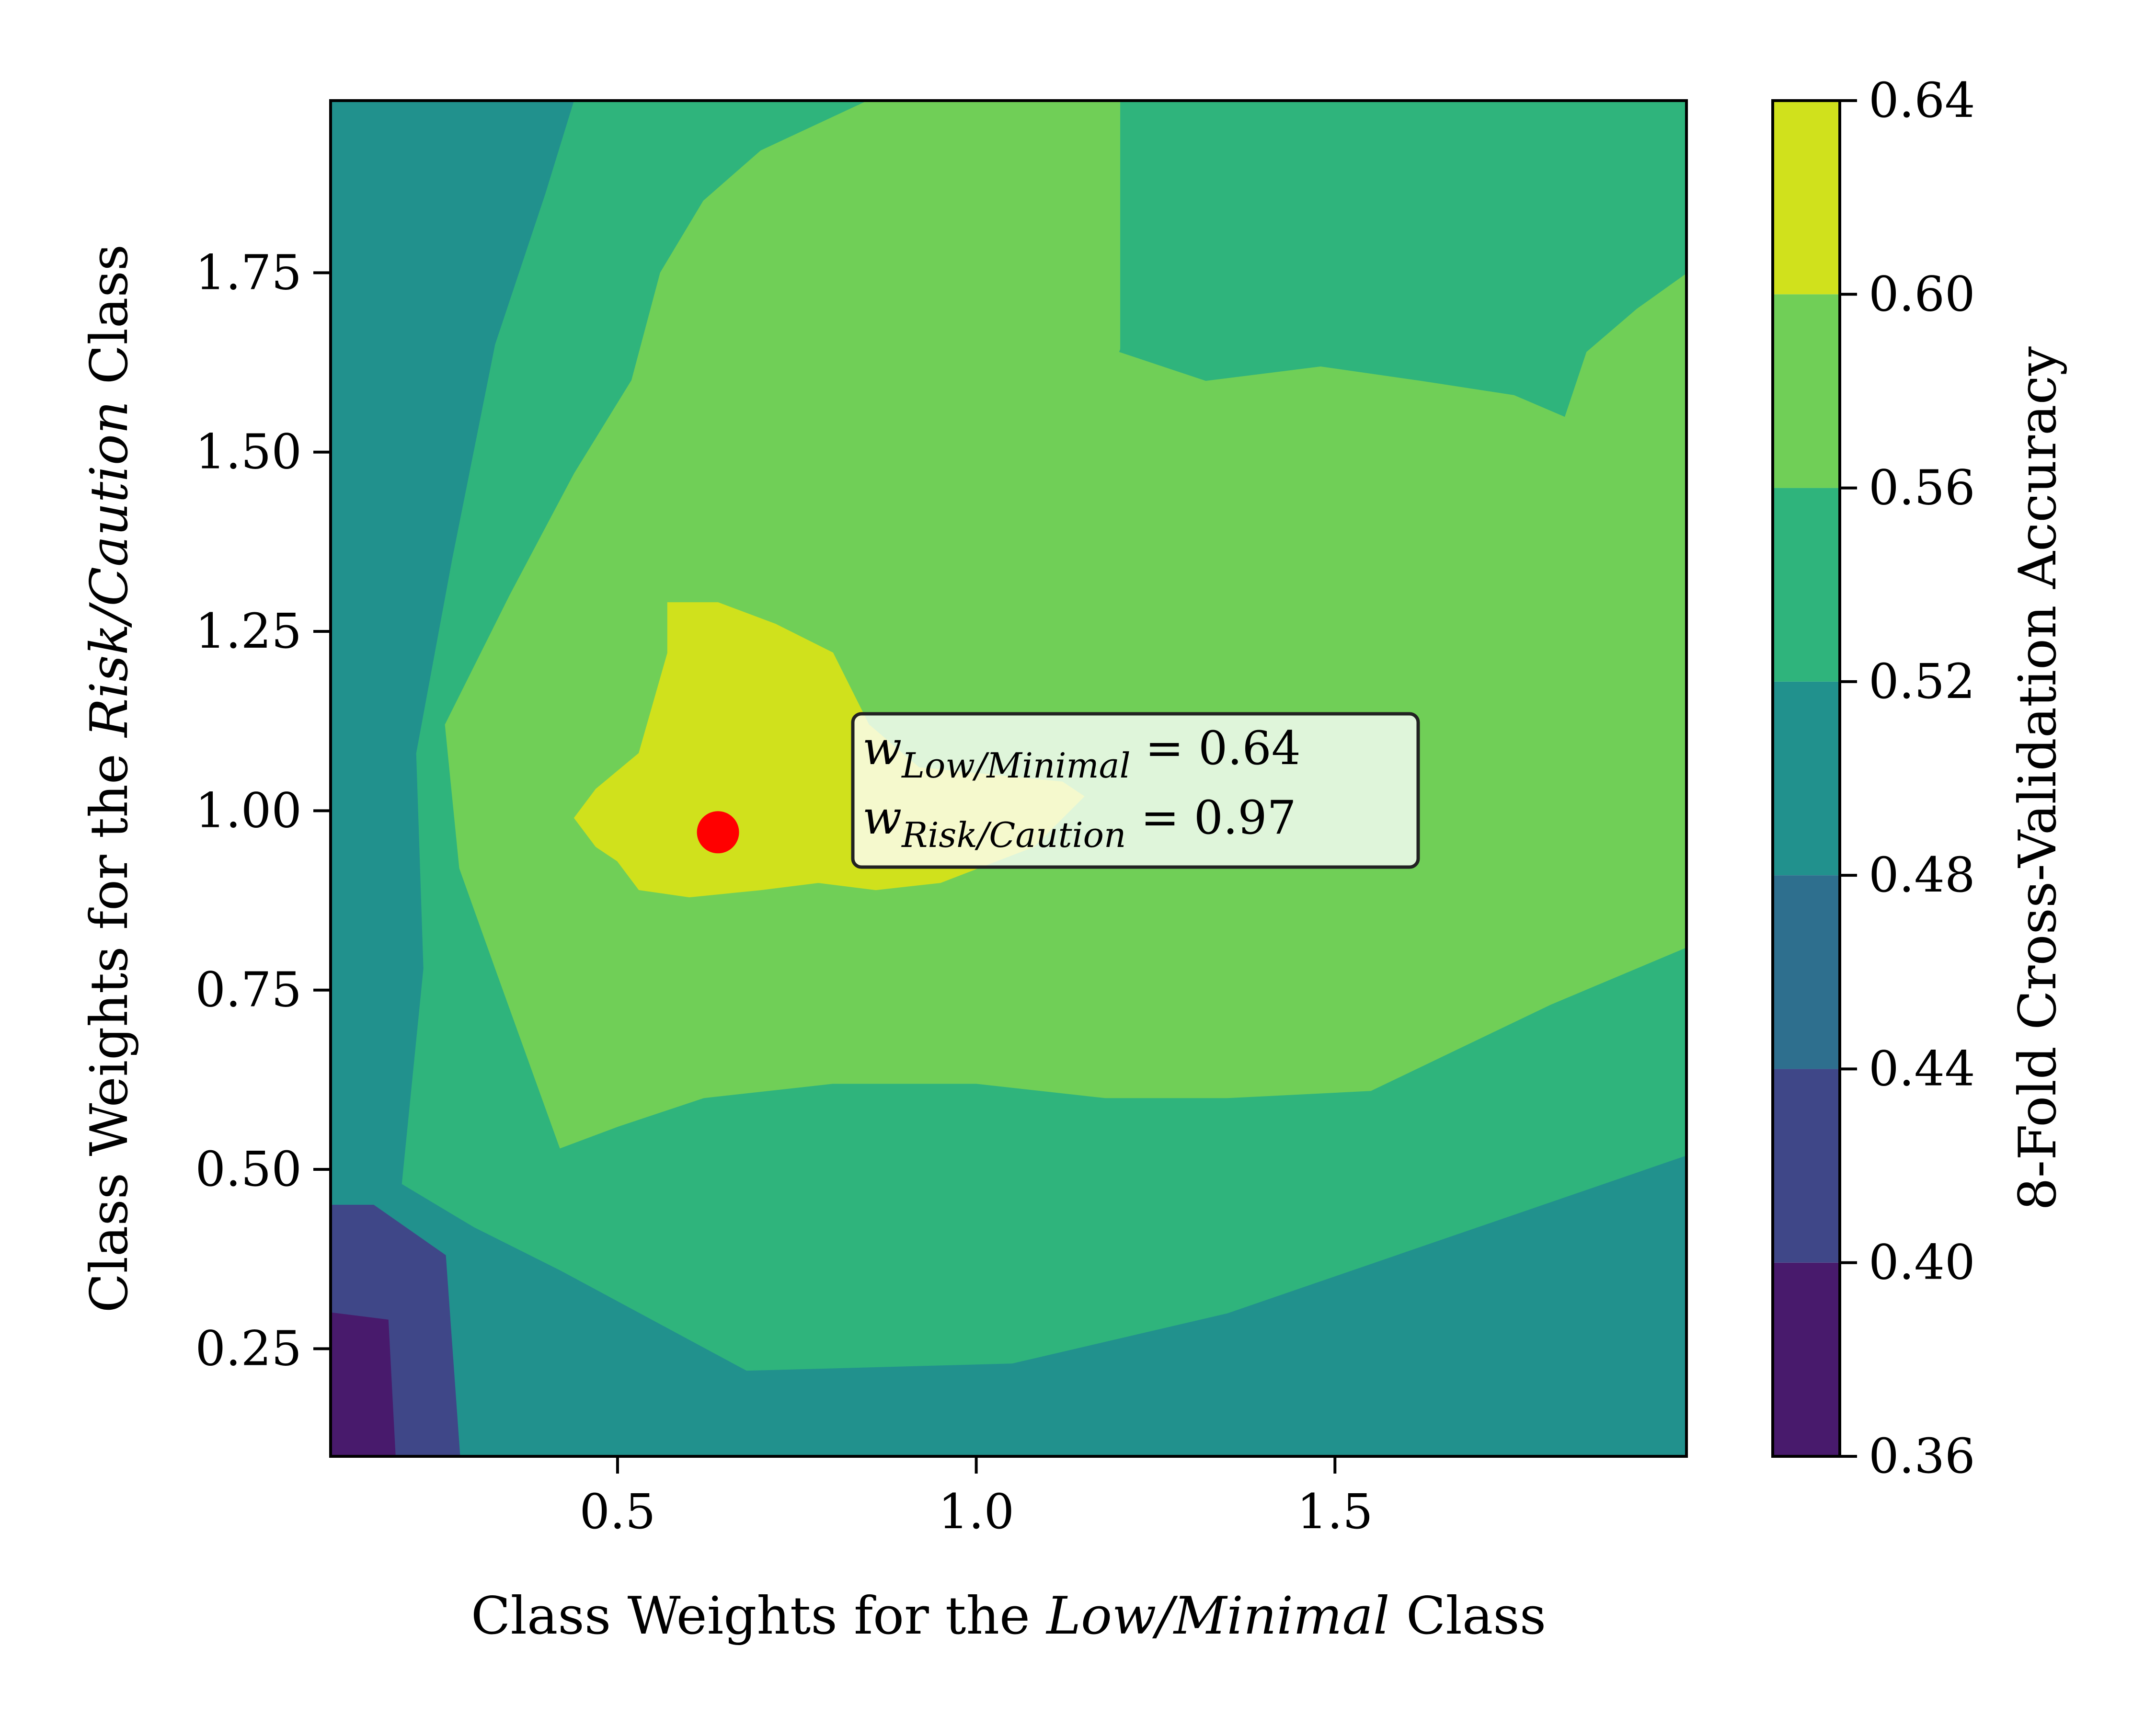  I want to click on annotation-line-risk-caution: wRisk/Caution = 0.97, so click(1079, 823).